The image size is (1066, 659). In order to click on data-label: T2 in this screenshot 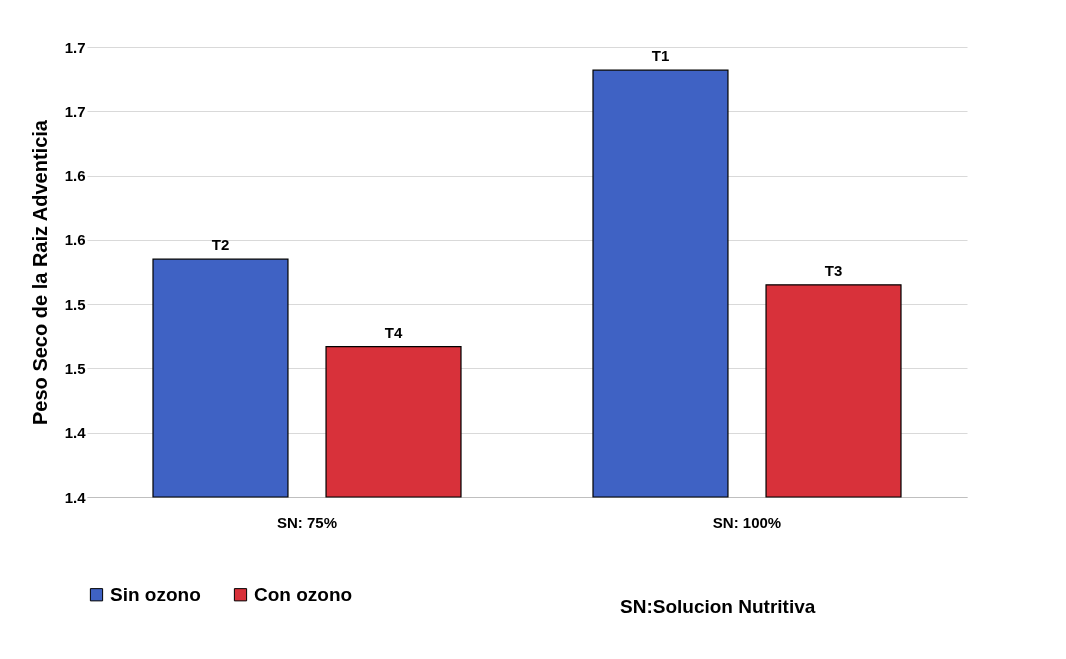, I will do `click(220, 245)`.